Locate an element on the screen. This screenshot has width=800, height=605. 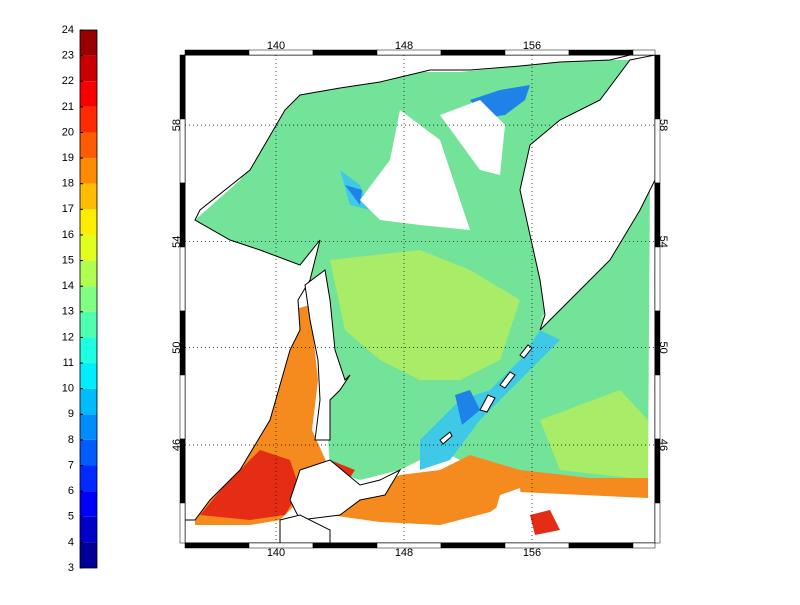
lon-label-bottom: 140 is located at coordinates (276, 553).